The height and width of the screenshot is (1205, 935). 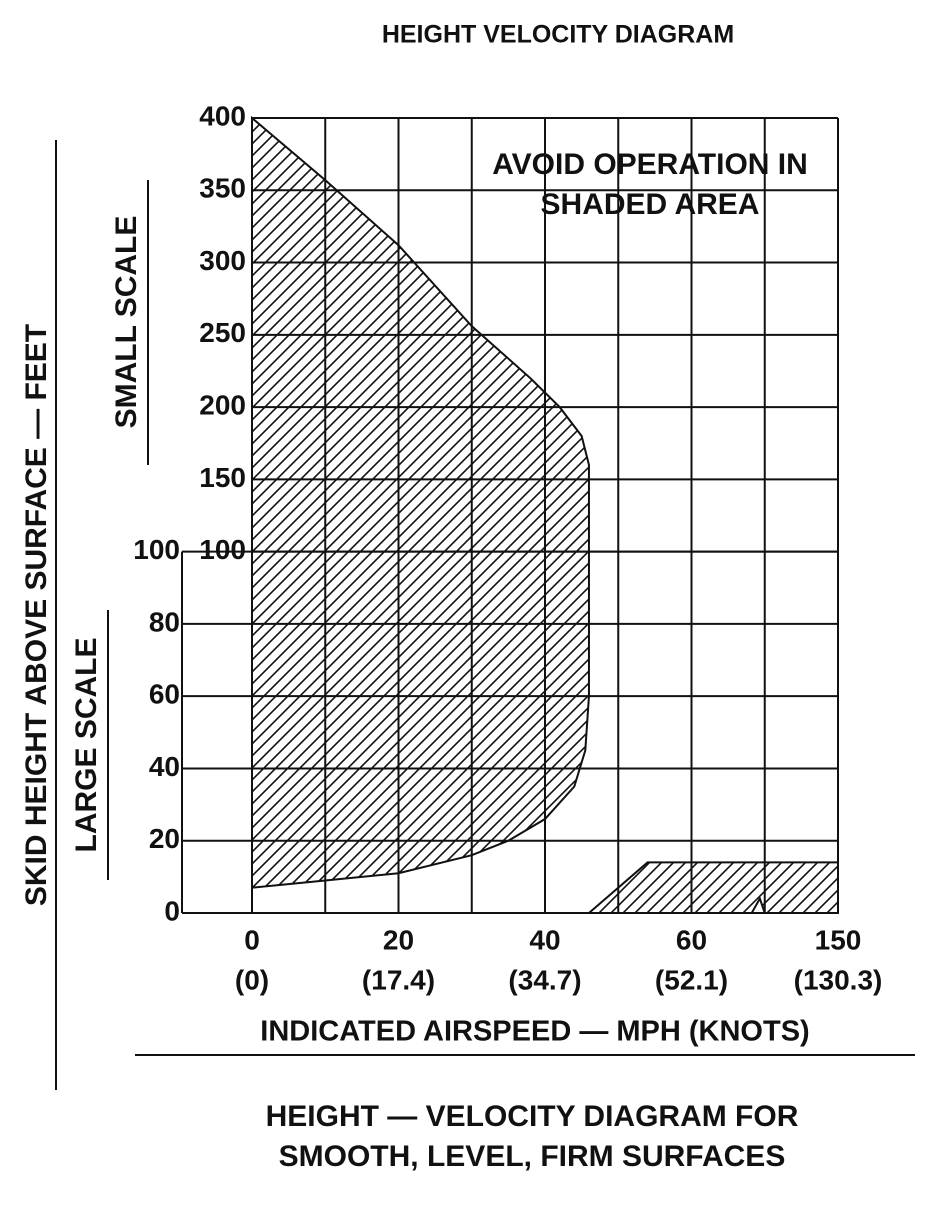 I want to click on scale-label: LARGE SCALE, so click(x=86, y=744).